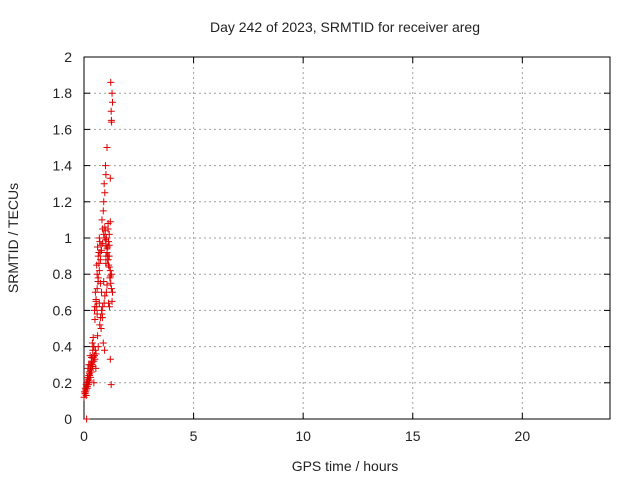 This screenshot has height=480, width=640. What do you see at coordinates (63, 129) in the screenshot?
I see `y-tick-label: 1.6` at bounding box center [63, 129].